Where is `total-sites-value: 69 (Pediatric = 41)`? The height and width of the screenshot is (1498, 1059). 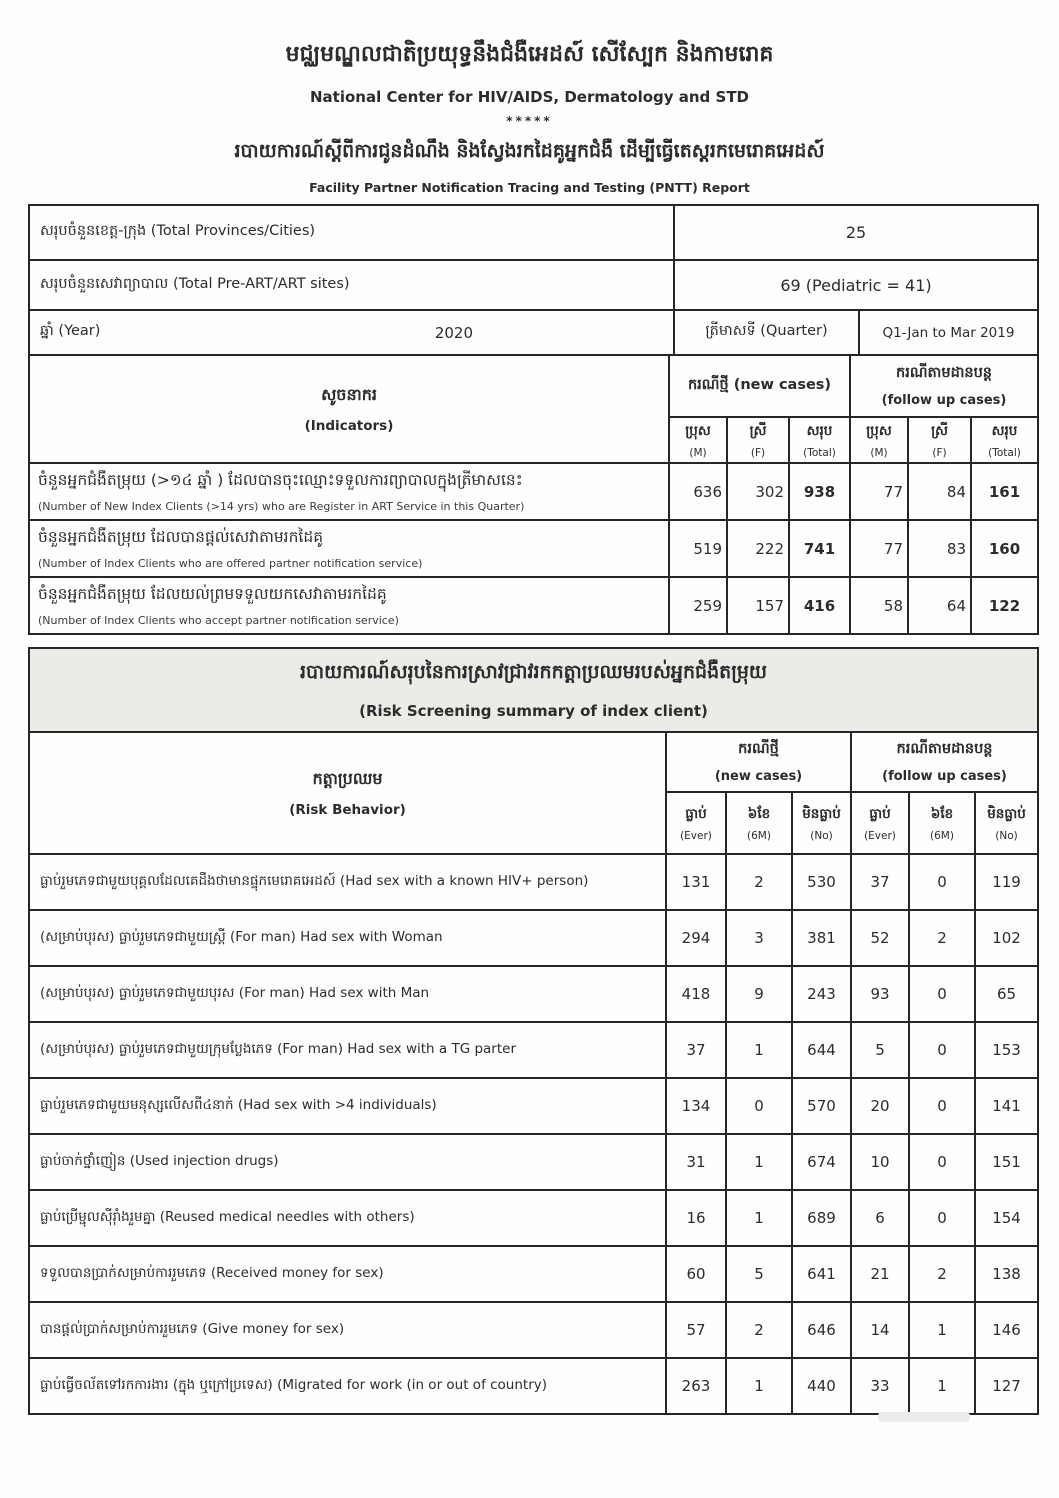 total-sites-value: 69 (Pediatric = 41) is located at coordinates (856, 285).